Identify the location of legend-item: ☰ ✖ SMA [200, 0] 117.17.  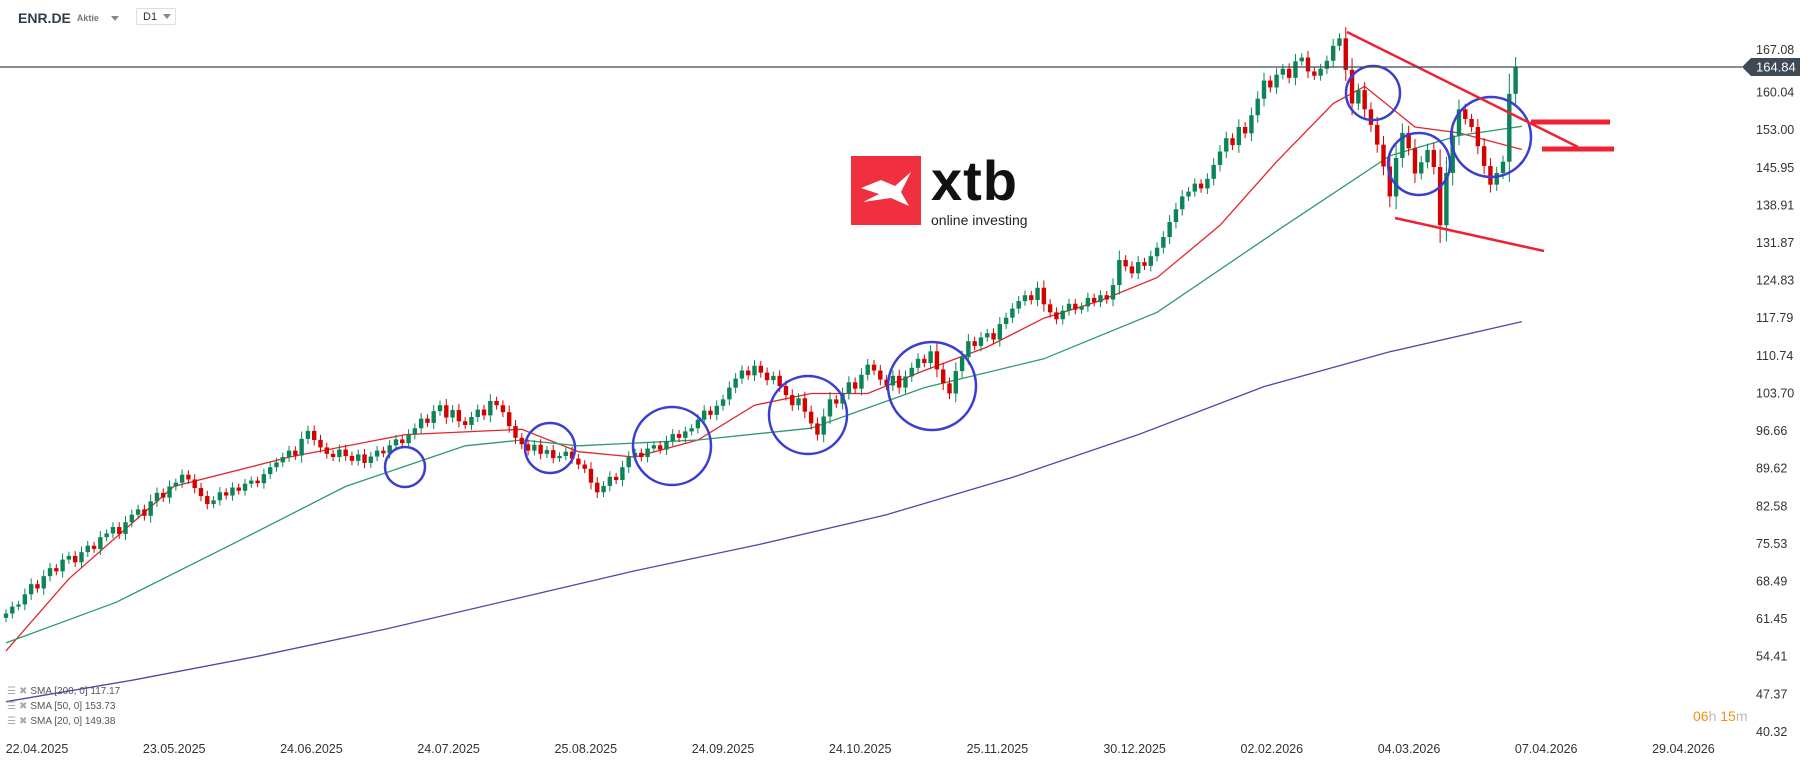
(63, 691).